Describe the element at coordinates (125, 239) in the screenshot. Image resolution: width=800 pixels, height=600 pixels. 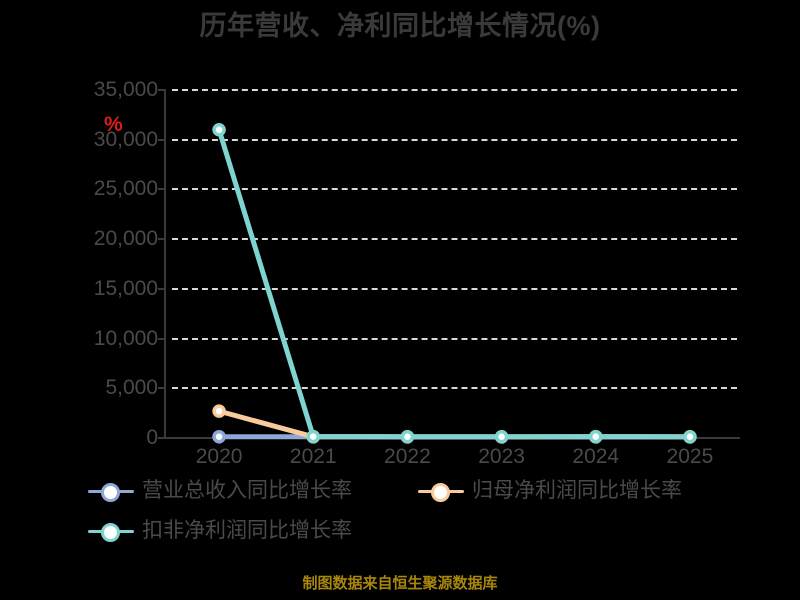
I see `y-tick-label: 20,000` at that location.